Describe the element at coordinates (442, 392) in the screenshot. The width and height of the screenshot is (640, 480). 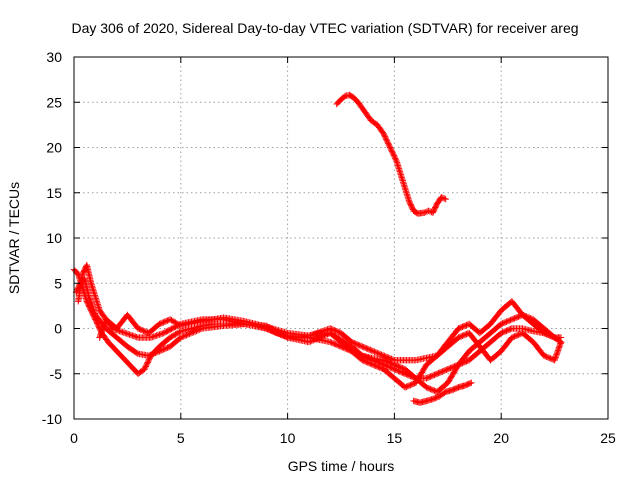
I see `series-track-f` at that location.